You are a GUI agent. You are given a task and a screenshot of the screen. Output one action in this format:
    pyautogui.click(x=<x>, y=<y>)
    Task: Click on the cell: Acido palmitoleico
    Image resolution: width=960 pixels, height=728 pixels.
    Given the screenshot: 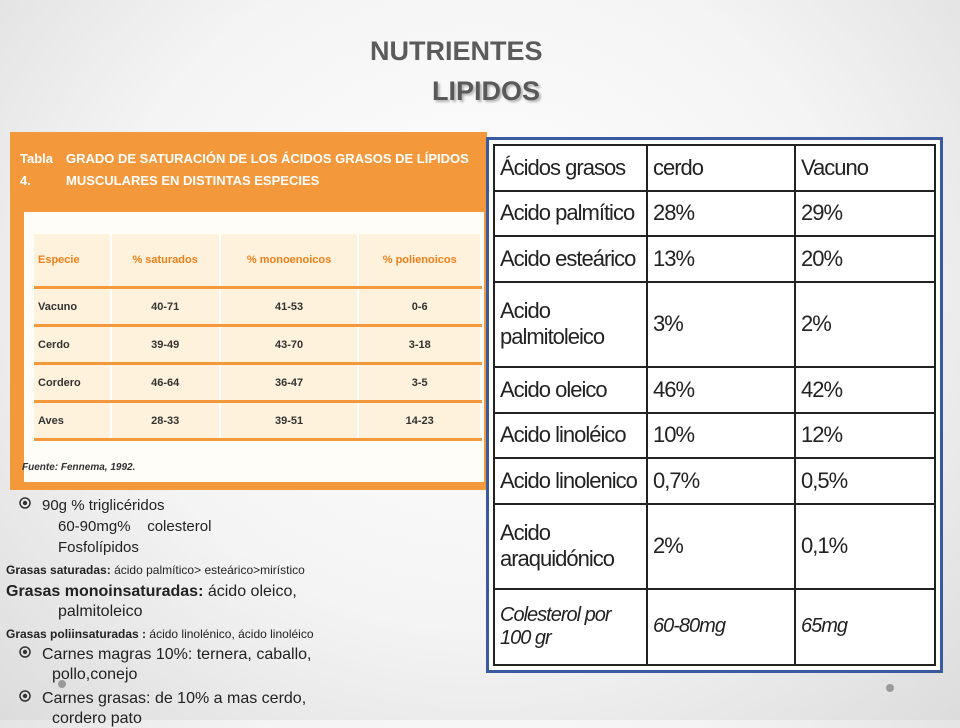 What is the action you would take?
    pyautogui.click(x=570, y=324)
    